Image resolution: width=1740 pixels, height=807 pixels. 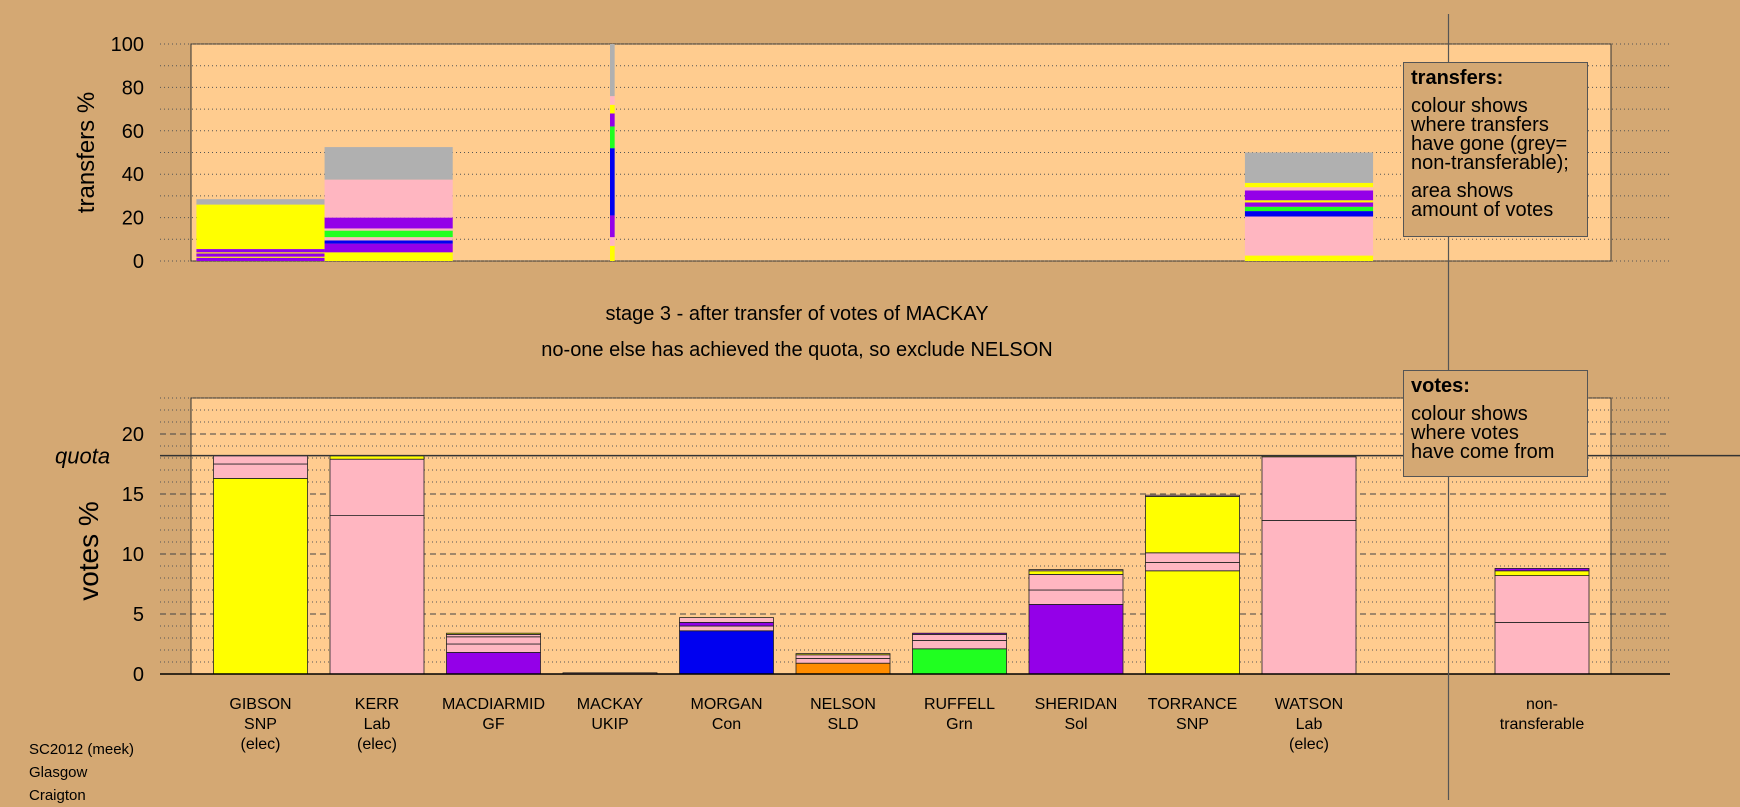 I want to click on votes-legend-line: where votes, so click(x=1465, y=433).